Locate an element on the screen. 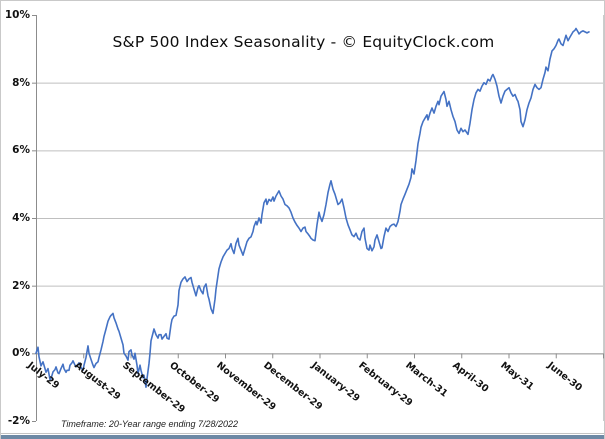 The image size is (605, 439). y-tick-label: 0% is located at coordinates (21, 353).